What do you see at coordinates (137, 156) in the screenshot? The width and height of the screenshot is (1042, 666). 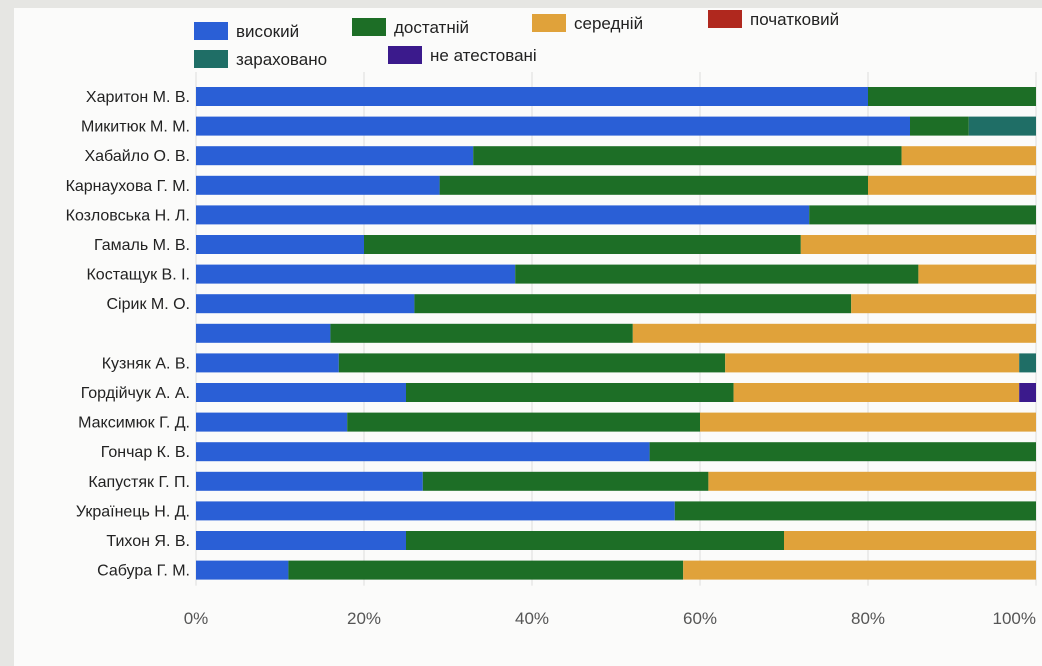 I see `category-label: Хабайло О. В.` at bounding box center [137, 156].